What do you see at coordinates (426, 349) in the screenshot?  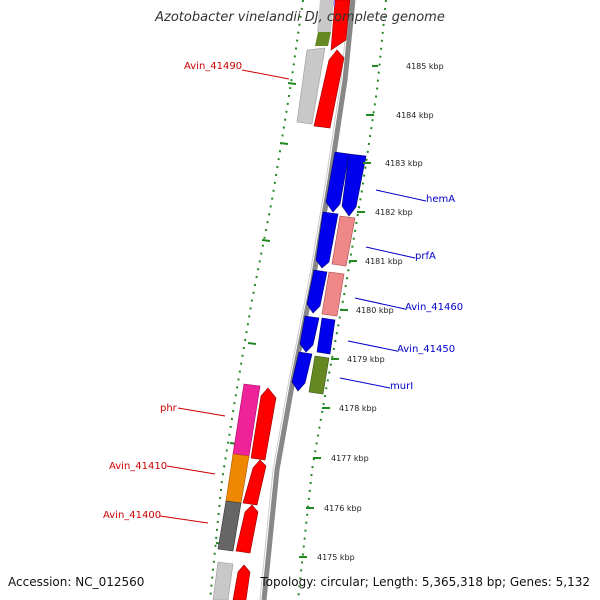 I see `gene-label-avin-41450: Avin_41450` at bounding box center [426, 349].